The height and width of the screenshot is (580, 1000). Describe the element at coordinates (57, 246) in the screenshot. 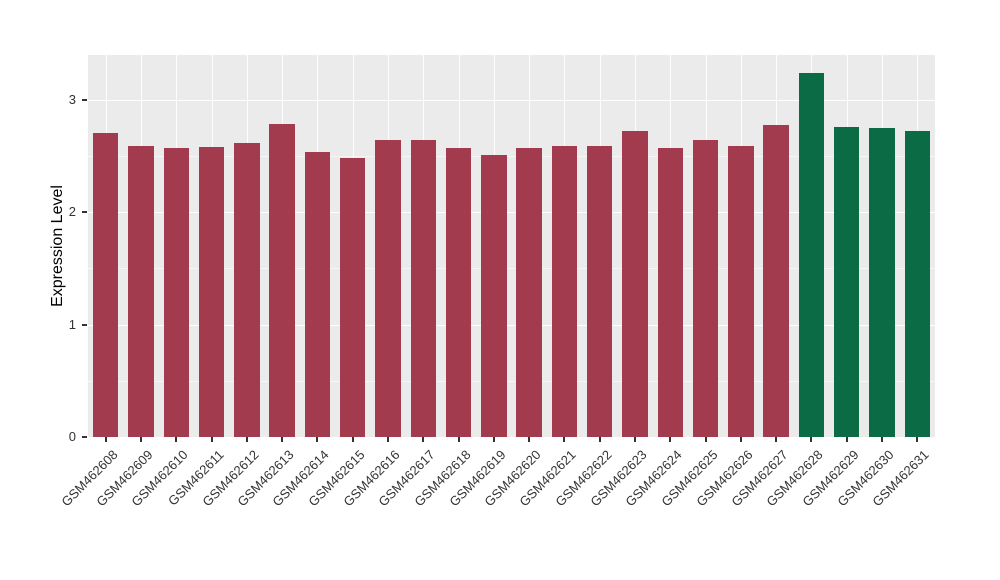

I see `y-axis-title: Expression Level` at that location.